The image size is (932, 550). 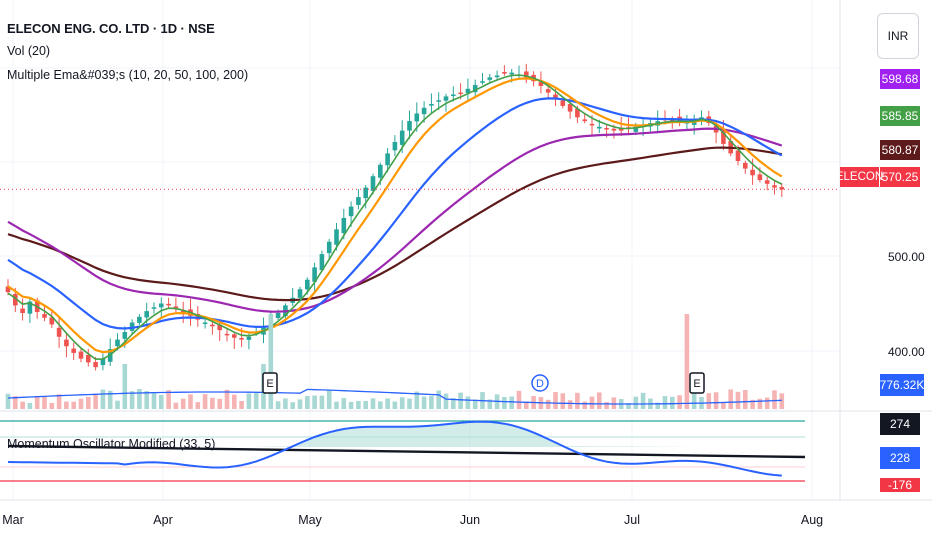 What do you see at coordinates (898, 36) in the screenshot?
I see `currency-button: INR` at bounding box center [898, 36].